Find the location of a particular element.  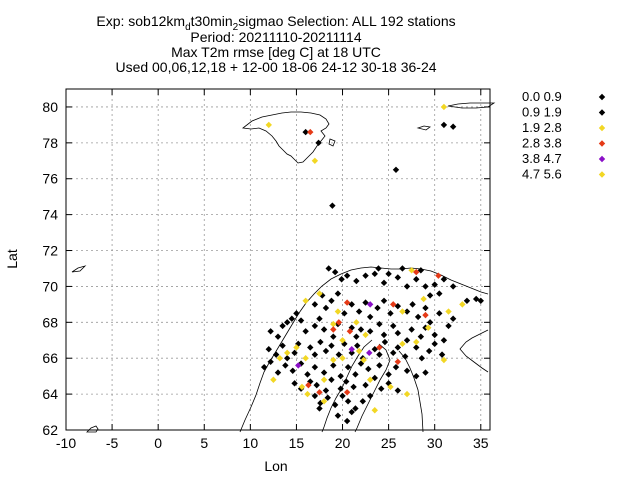

x-tick-label: 0 is located at coordinates (158, 443).